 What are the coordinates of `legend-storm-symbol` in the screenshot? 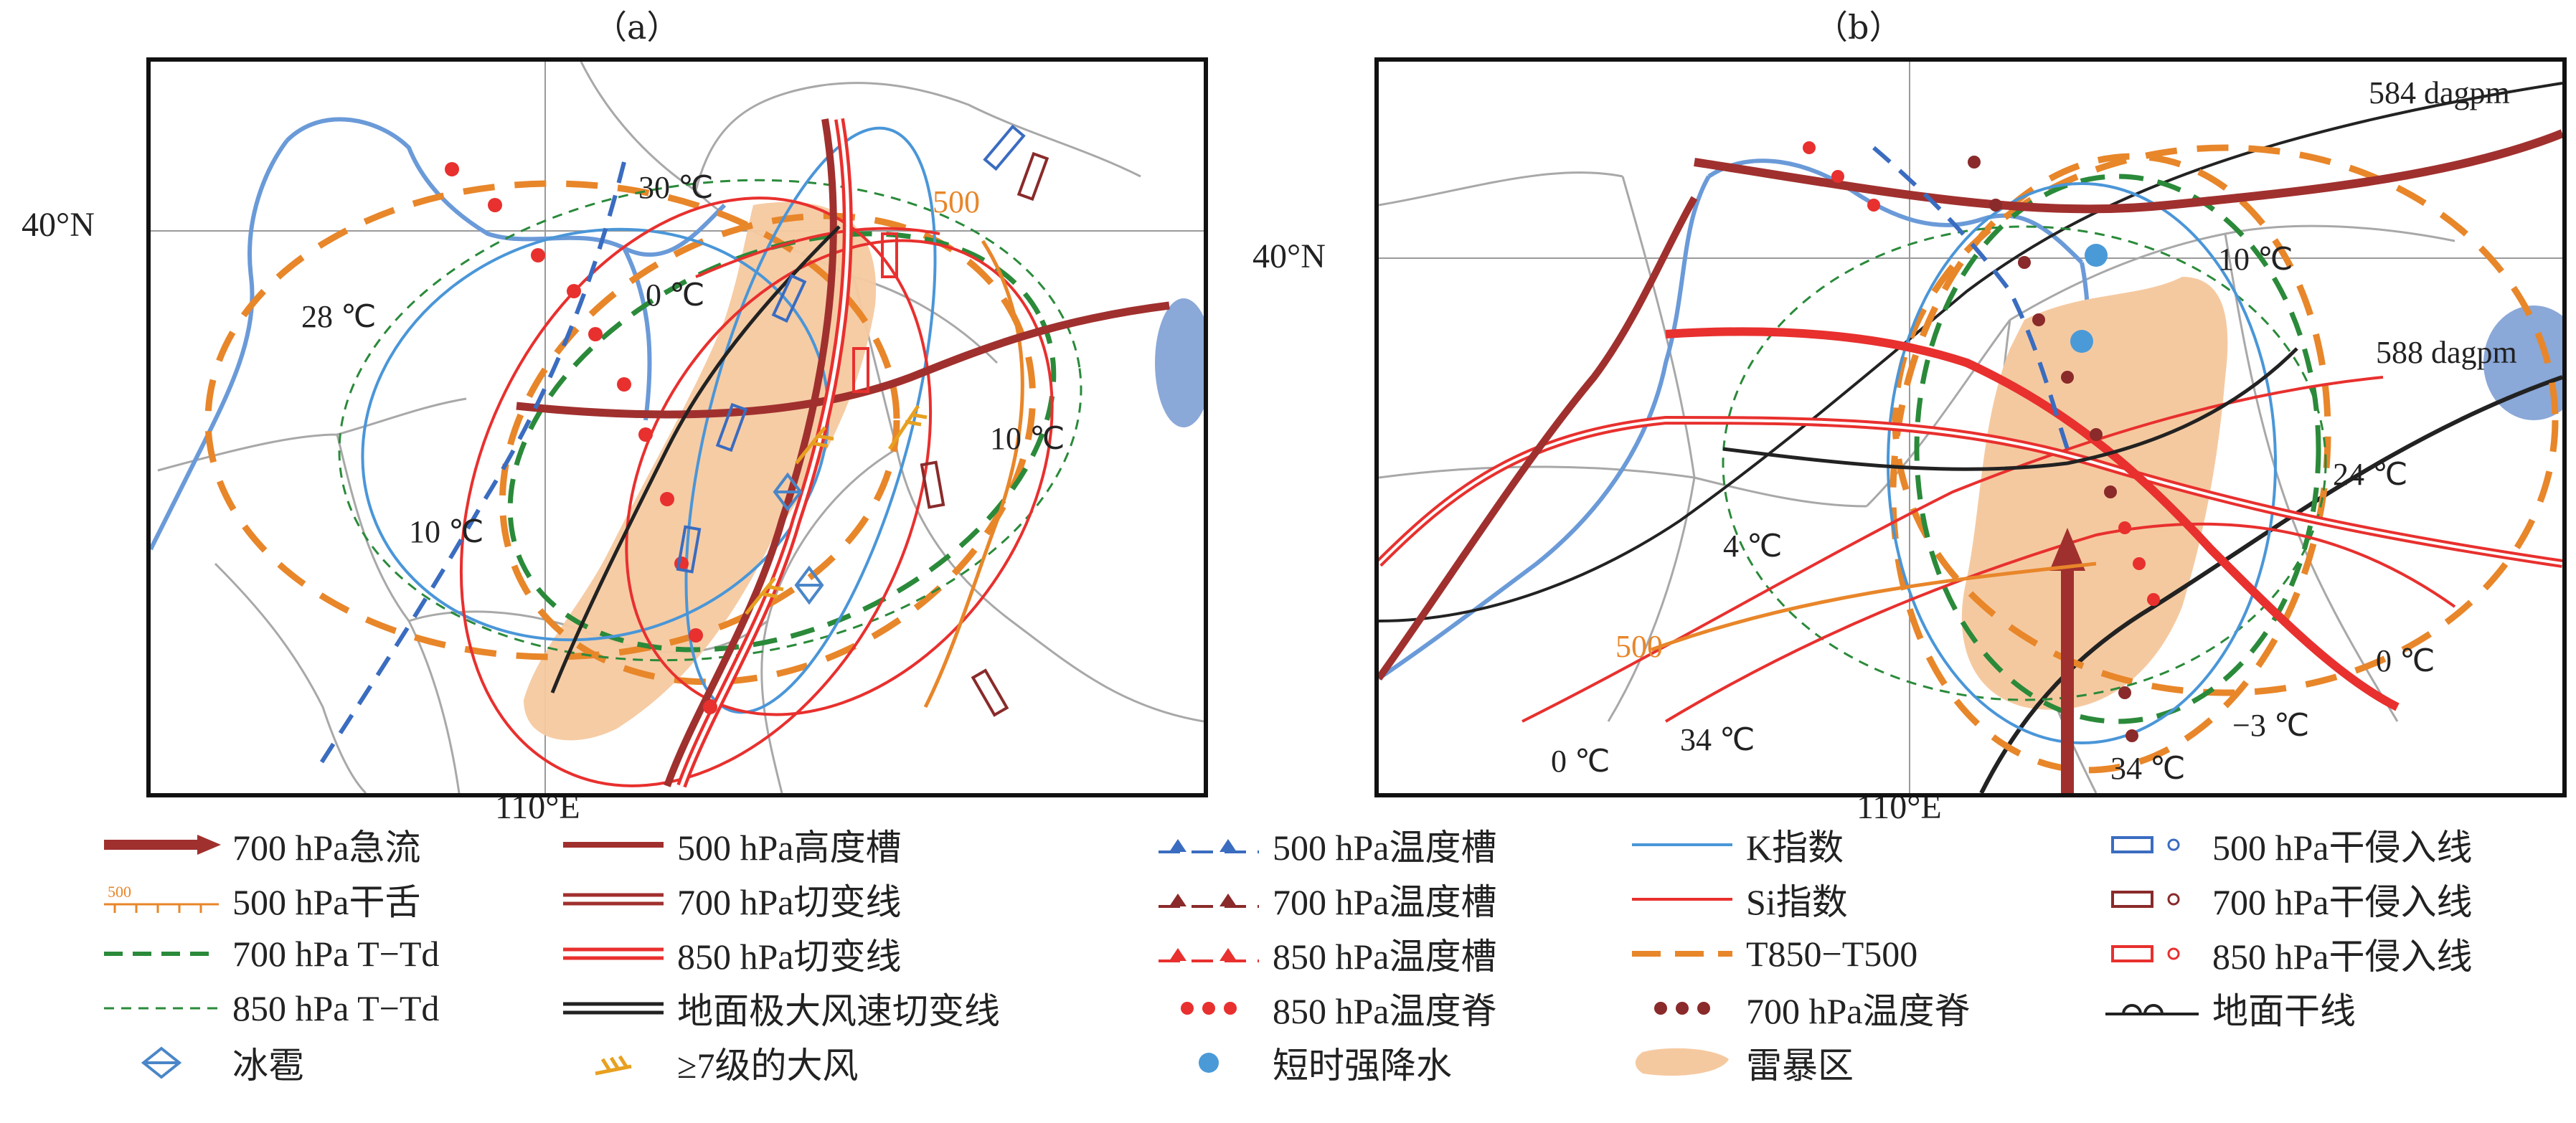 It's located at (1682, 1062).